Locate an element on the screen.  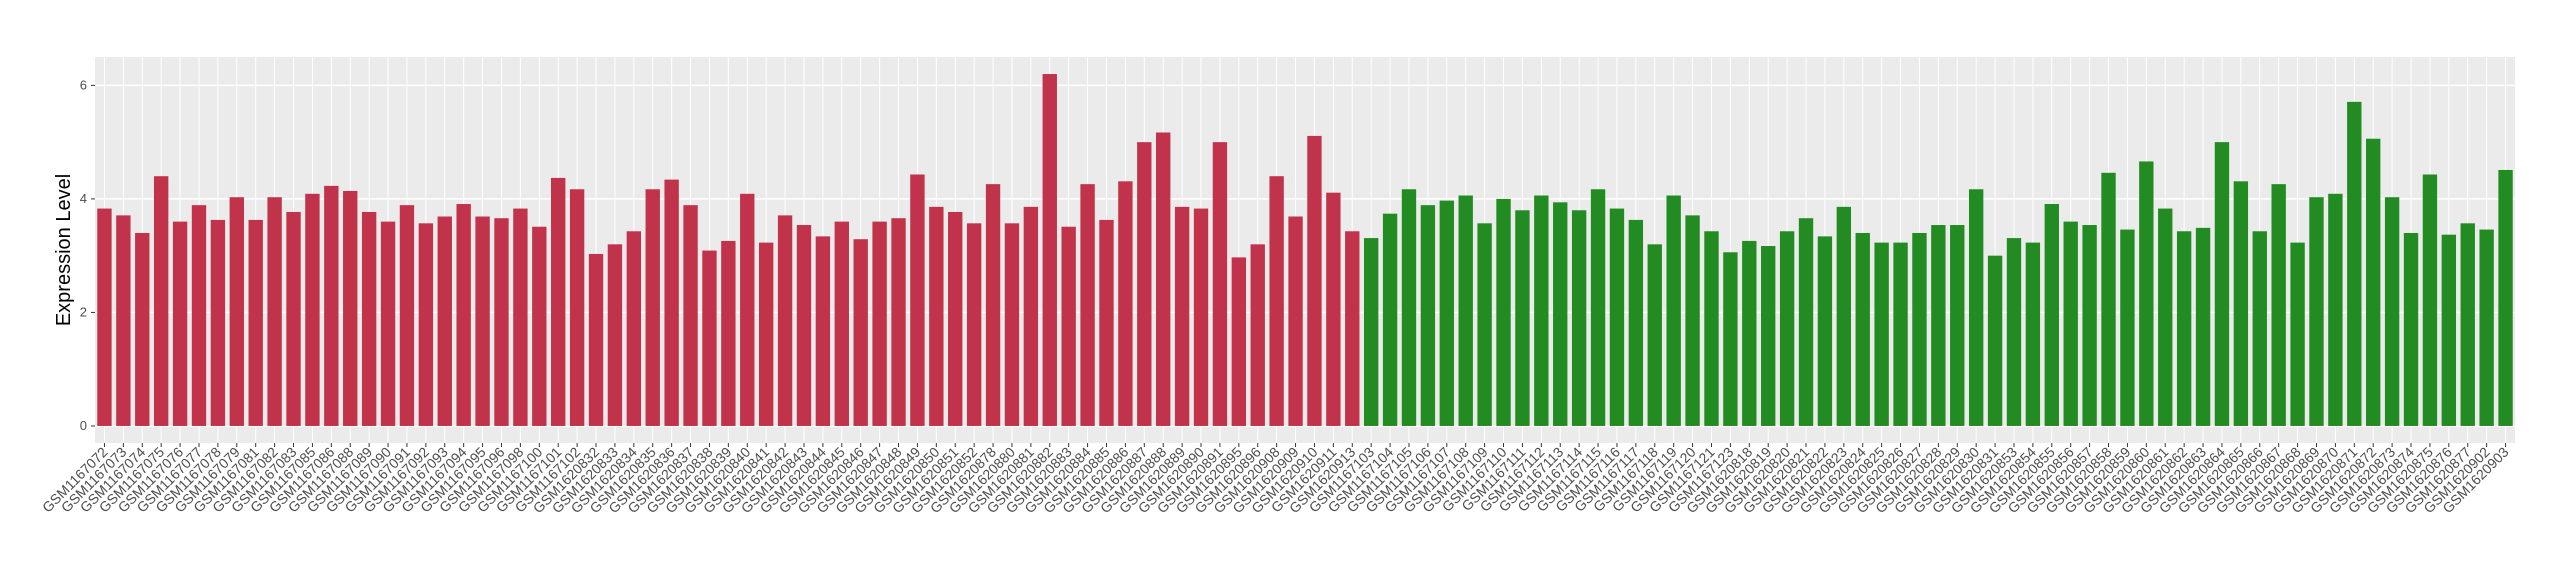
y-axis-title: Expression Level is located at coordinates (64, 250).